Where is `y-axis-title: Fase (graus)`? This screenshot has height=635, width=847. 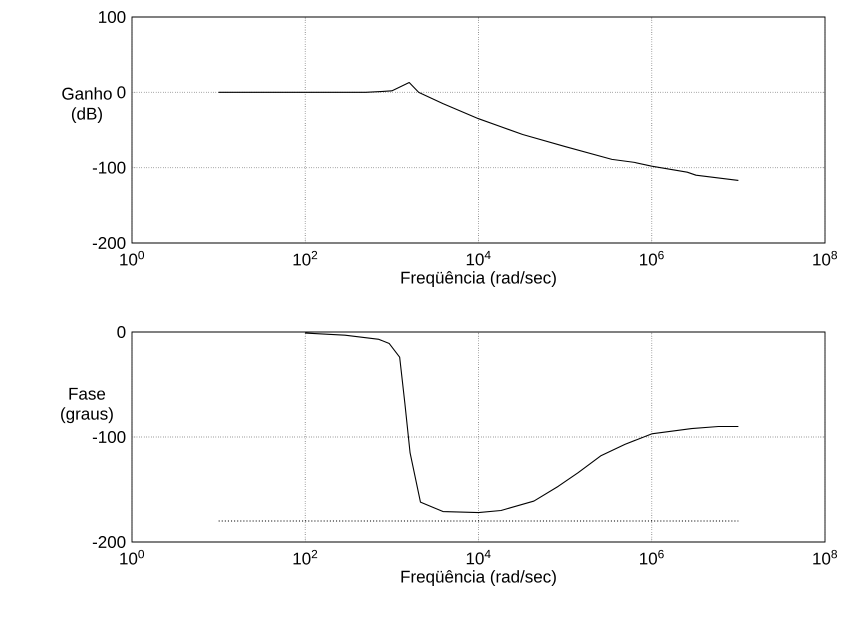 y-axis-title: Fase (graus) is located at coordinates (87, 406).